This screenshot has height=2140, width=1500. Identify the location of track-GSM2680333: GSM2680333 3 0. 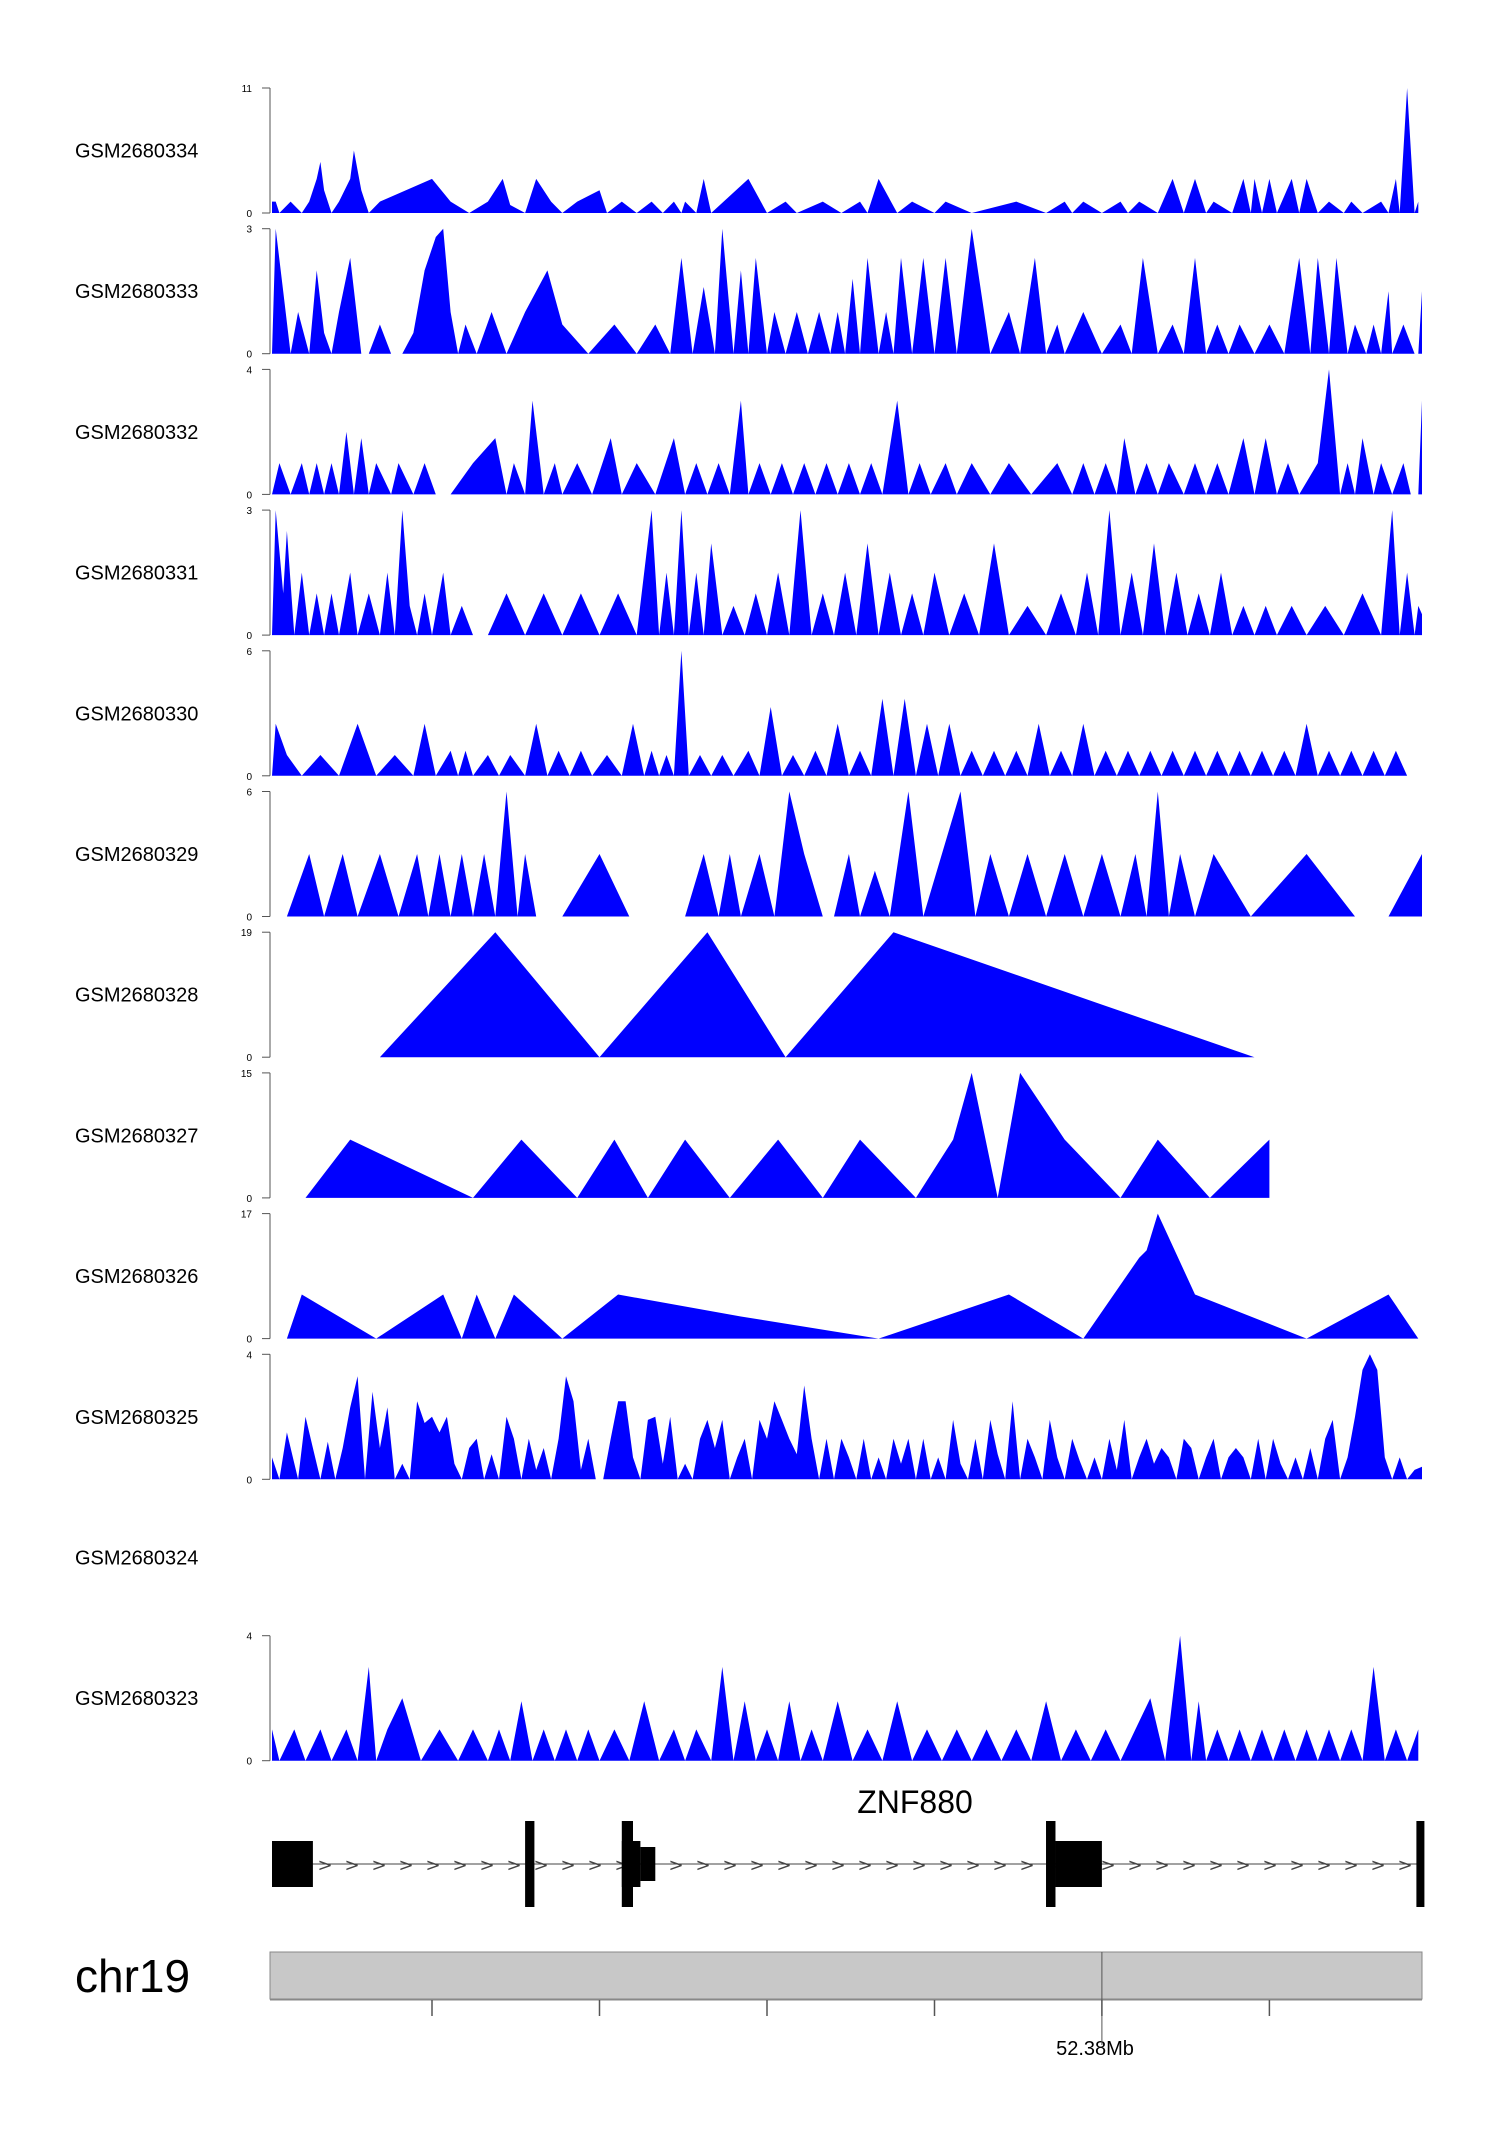
(748, 293).